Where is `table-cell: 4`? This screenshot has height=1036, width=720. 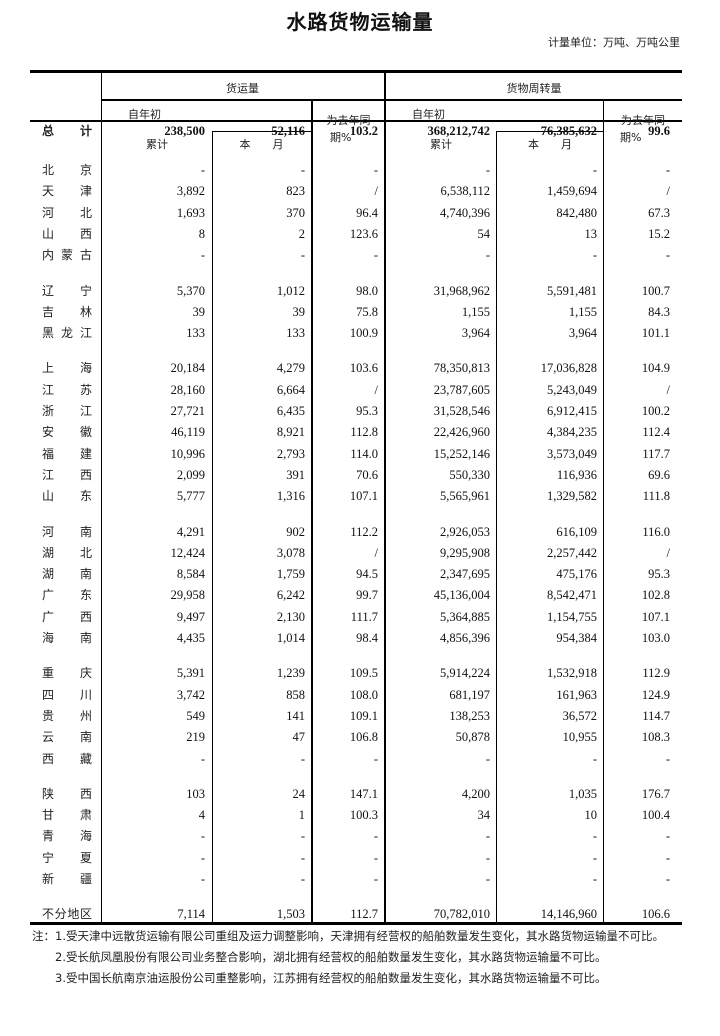
table-cell: 4 is located at coordinates (201, 815).